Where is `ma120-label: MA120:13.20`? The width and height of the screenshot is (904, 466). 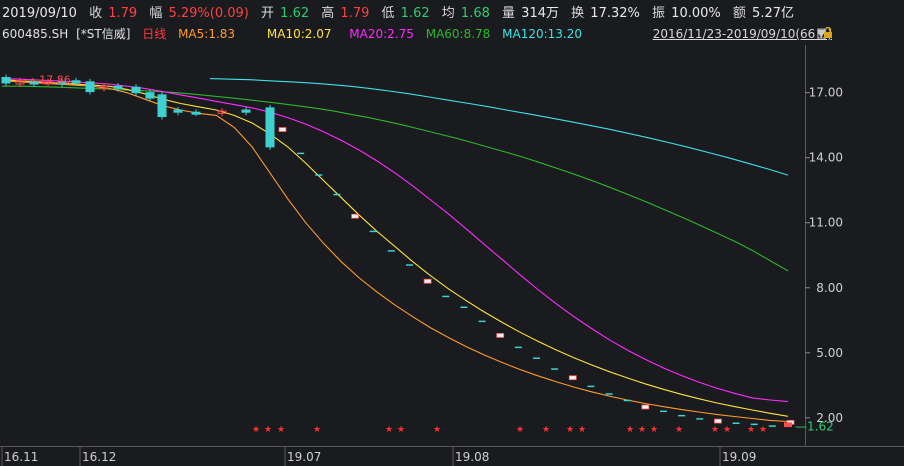
ma120-label: MA120:13.20 is located at coordinates (542, 34).